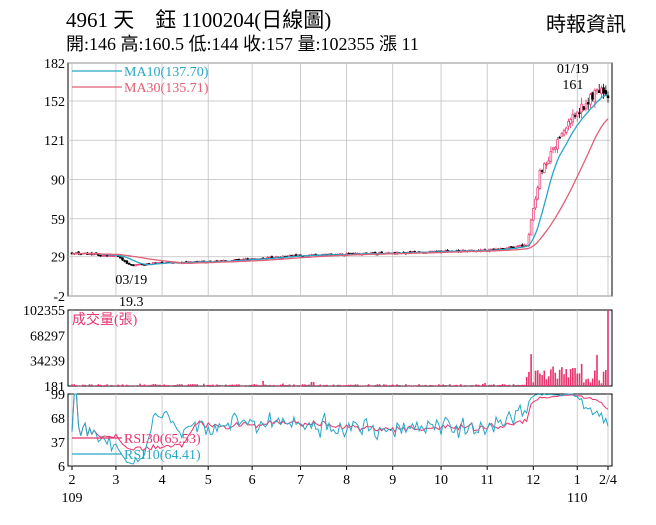  Describe the element at coordinates (47, 362) in the screenshot. I see `volume-tick-label: 34239` at that location.